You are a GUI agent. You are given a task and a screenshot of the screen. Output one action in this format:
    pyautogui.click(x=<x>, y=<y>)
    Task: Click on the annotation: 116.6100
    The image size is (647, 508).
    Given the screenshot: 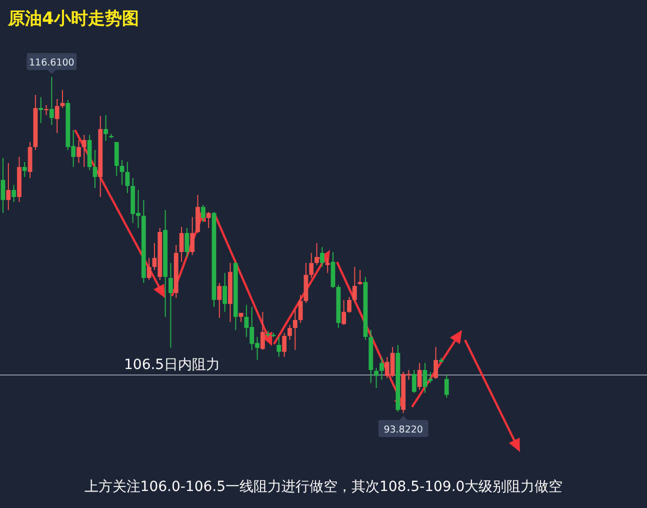 What is the action you would take?
    pyautogui.click(x=51, y=63)
    